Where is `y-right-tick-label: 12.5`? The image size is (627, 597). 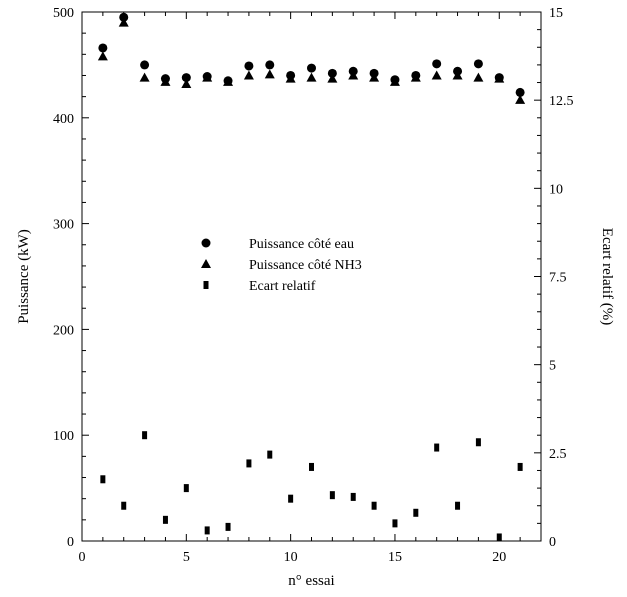 y-right-tick-label: 12.5 is located at coordinates (561, 101).